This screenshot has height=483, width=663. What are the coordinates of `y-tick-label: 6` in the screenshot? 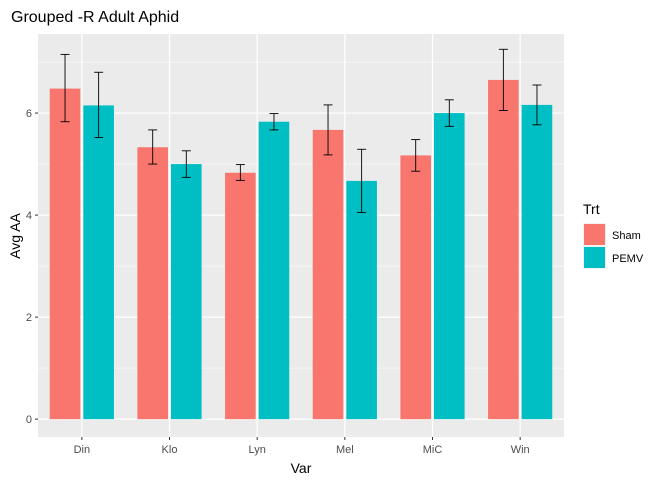 It's located at (29, 114).